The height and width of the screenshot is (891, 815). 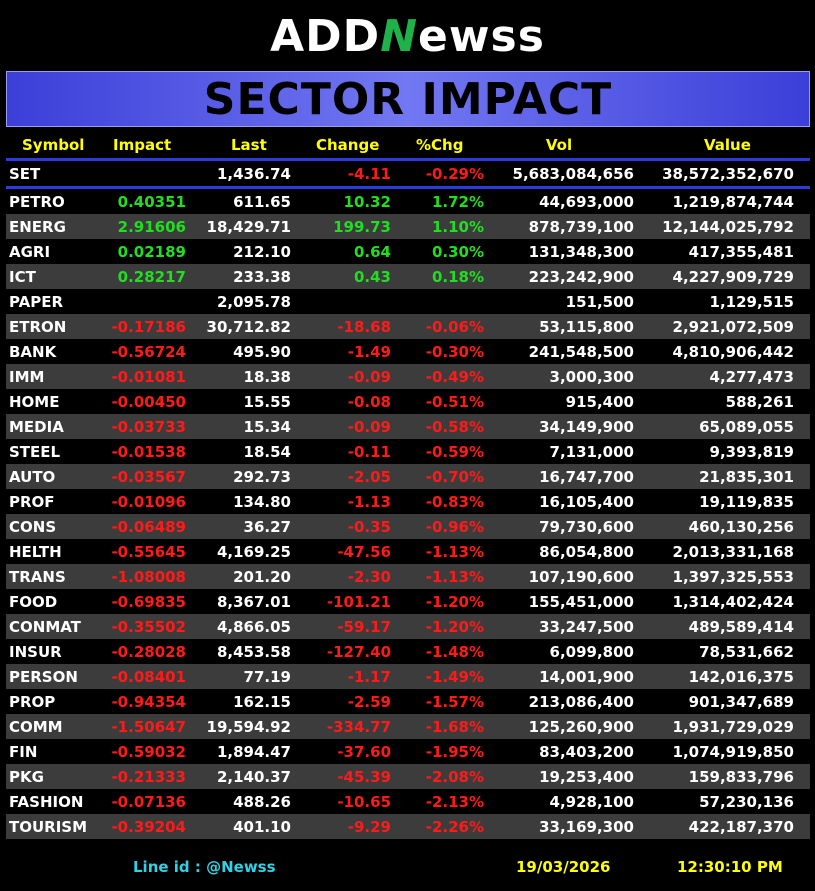 I want to click on cell-impact: -0.21333, so click(x=148, y=776).